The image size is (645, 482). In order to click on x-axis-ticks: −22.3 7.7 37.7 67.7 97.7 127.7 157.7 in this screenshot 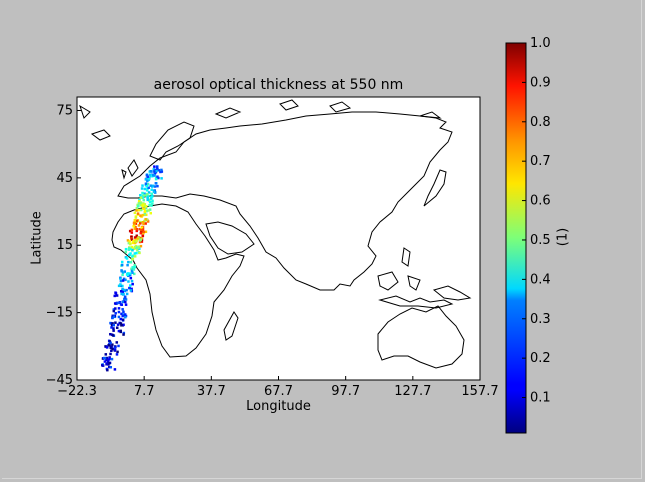, I will do `click(278, 387)`.